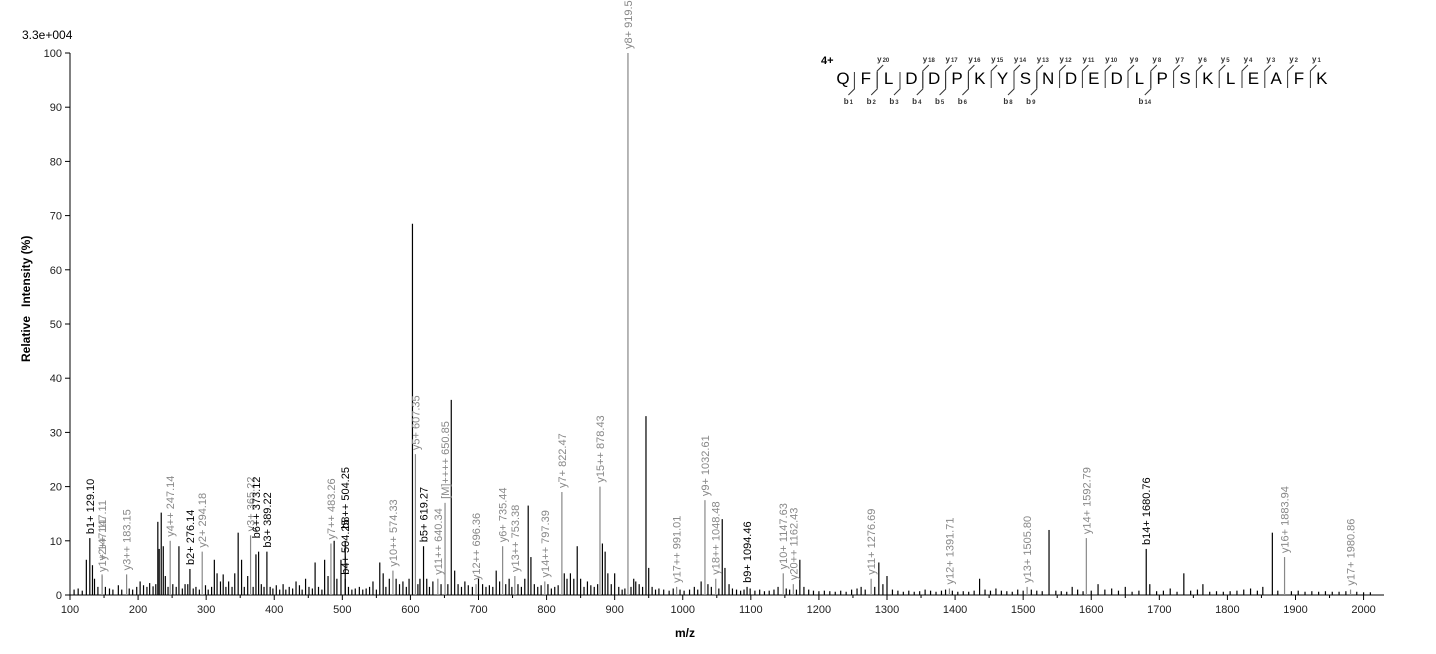  Describe the element at coordinates (1225, 59) in the screenshot. I see `y-ion-label: y5` at that location.